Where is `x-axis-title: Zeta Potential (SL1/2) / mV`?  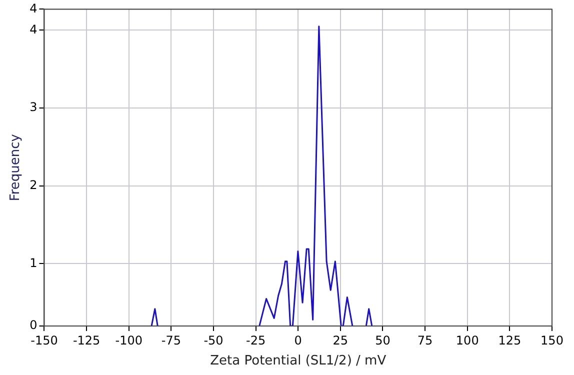 x-axis-title: Zeta Potential (SL1/2) / mV is located at coordinates (298, 361).